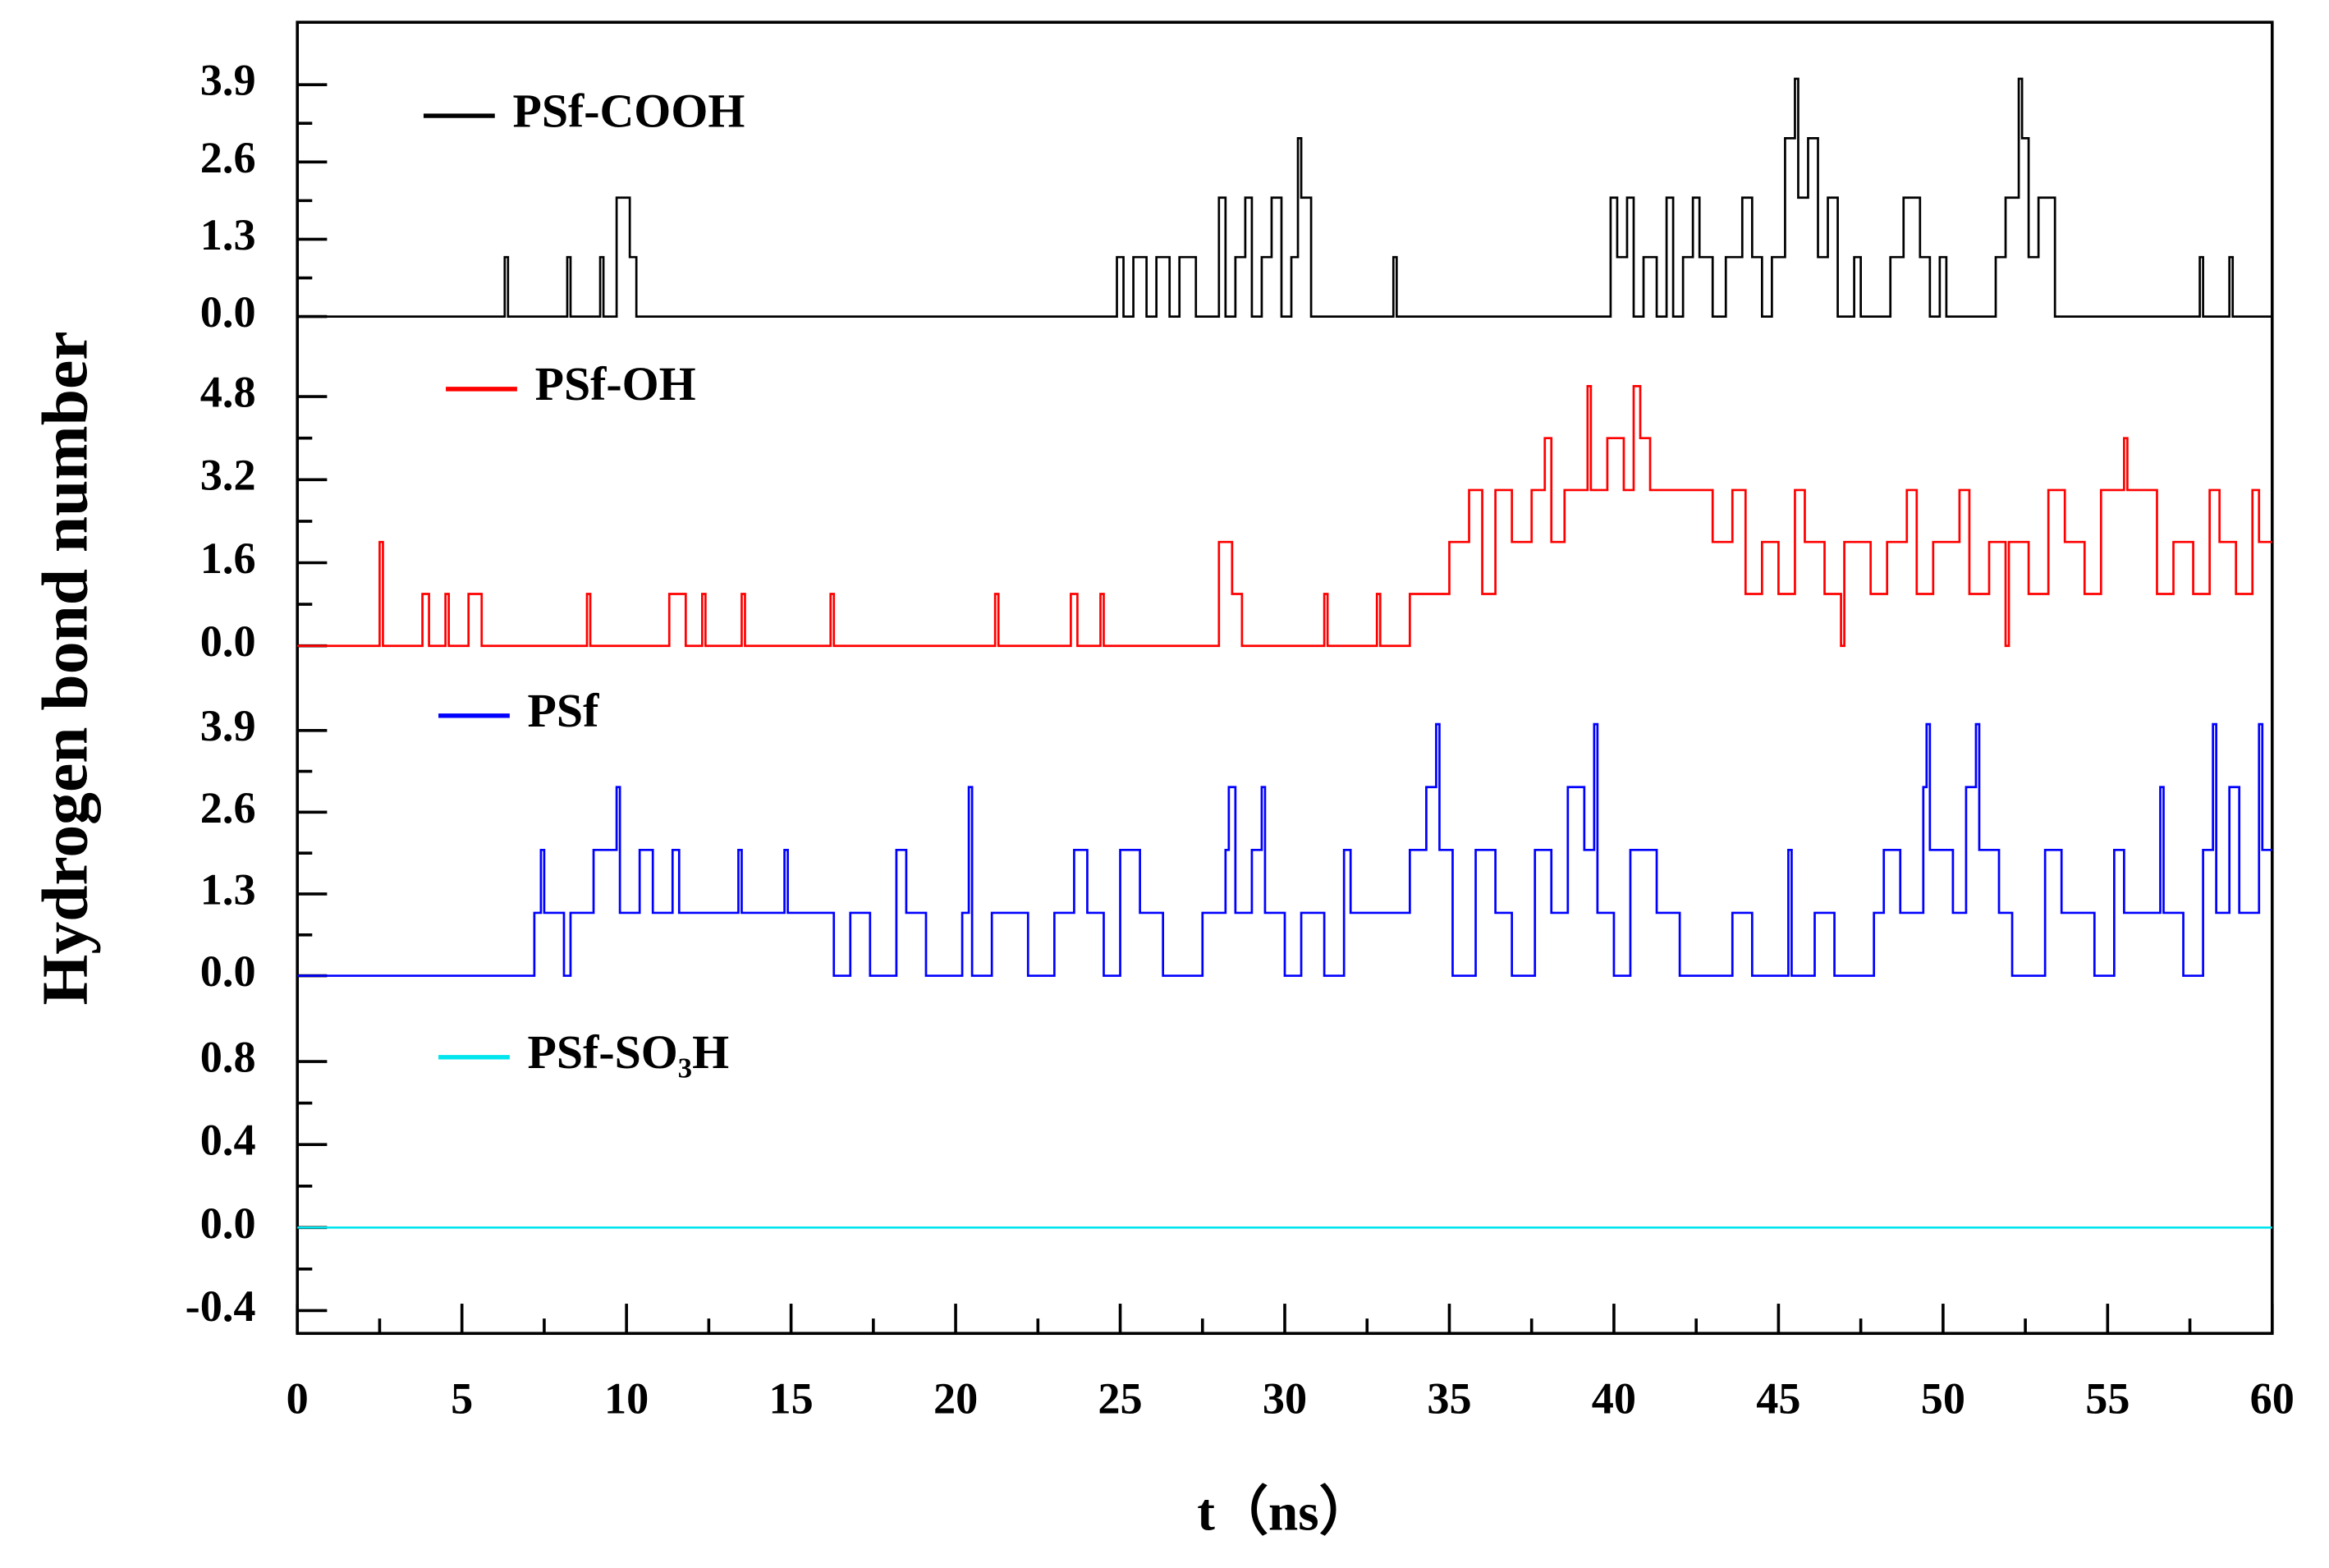 The image size is (2329, 1568). I want to click on y-tick-label: 3.2, so click(228, 475).